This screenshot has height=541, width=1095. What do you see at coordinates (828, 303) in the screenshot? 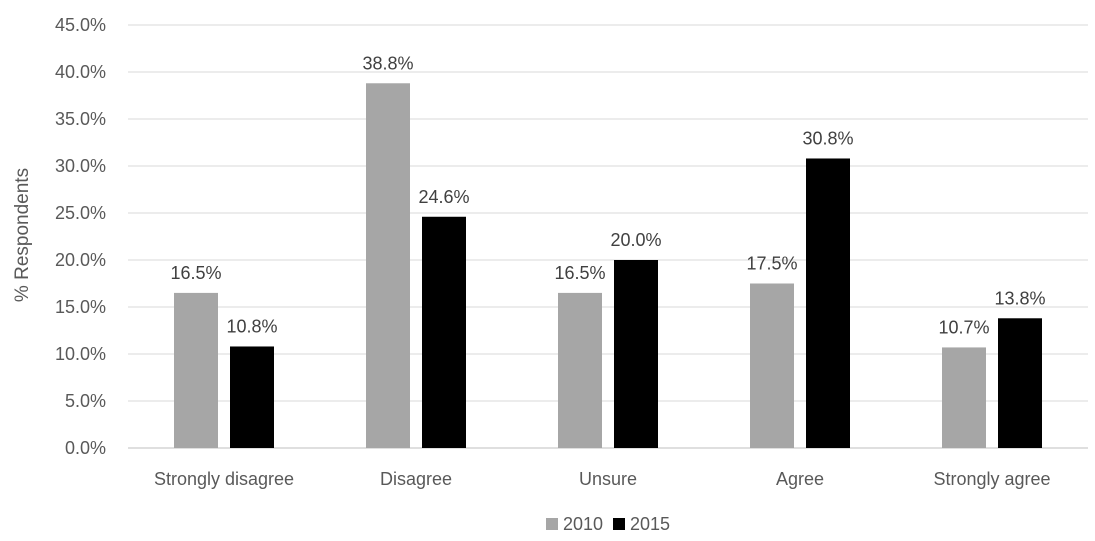
I see `bar-2015-agree` at bounding box center [828, 303].